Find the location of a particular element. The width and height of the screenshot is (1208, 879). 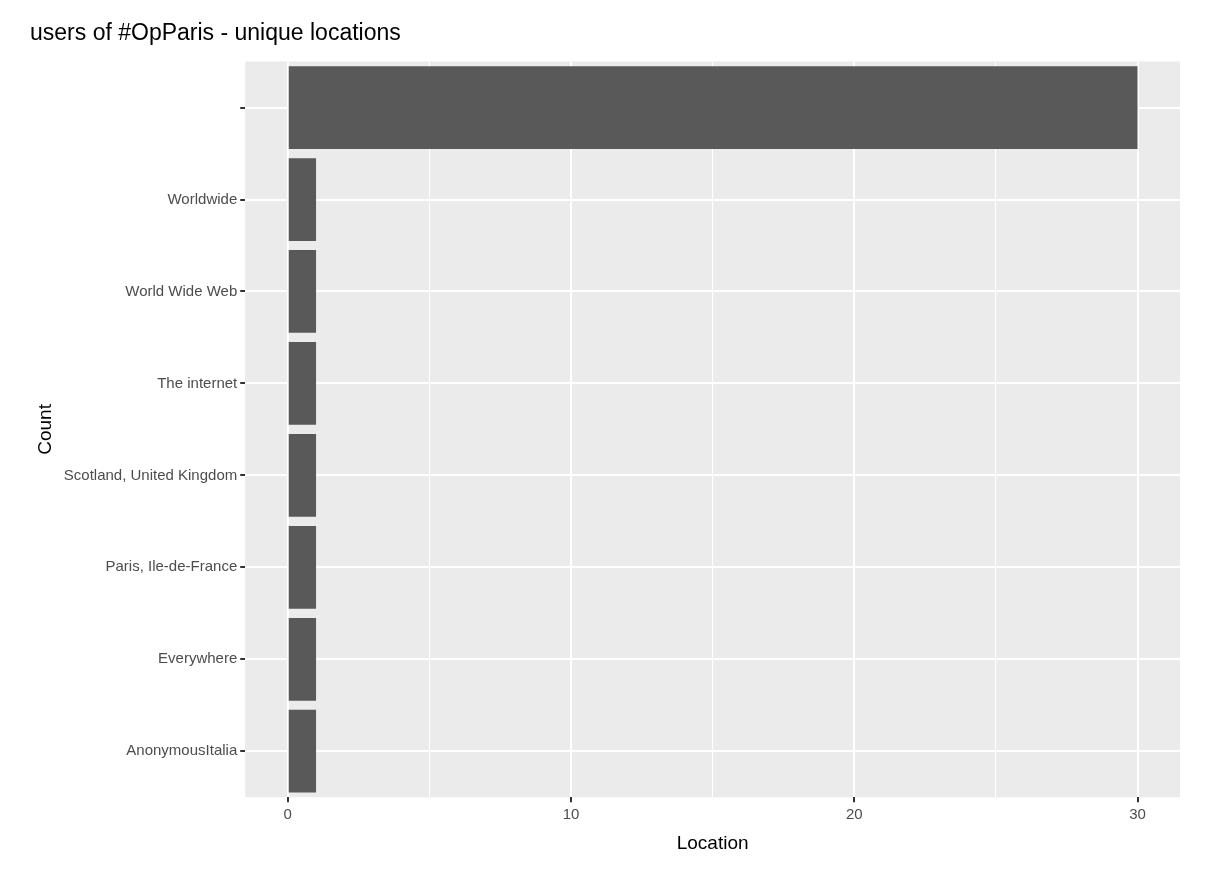

chart-title: users of #OpParis - unique locations is located at coordinates (215, 32).